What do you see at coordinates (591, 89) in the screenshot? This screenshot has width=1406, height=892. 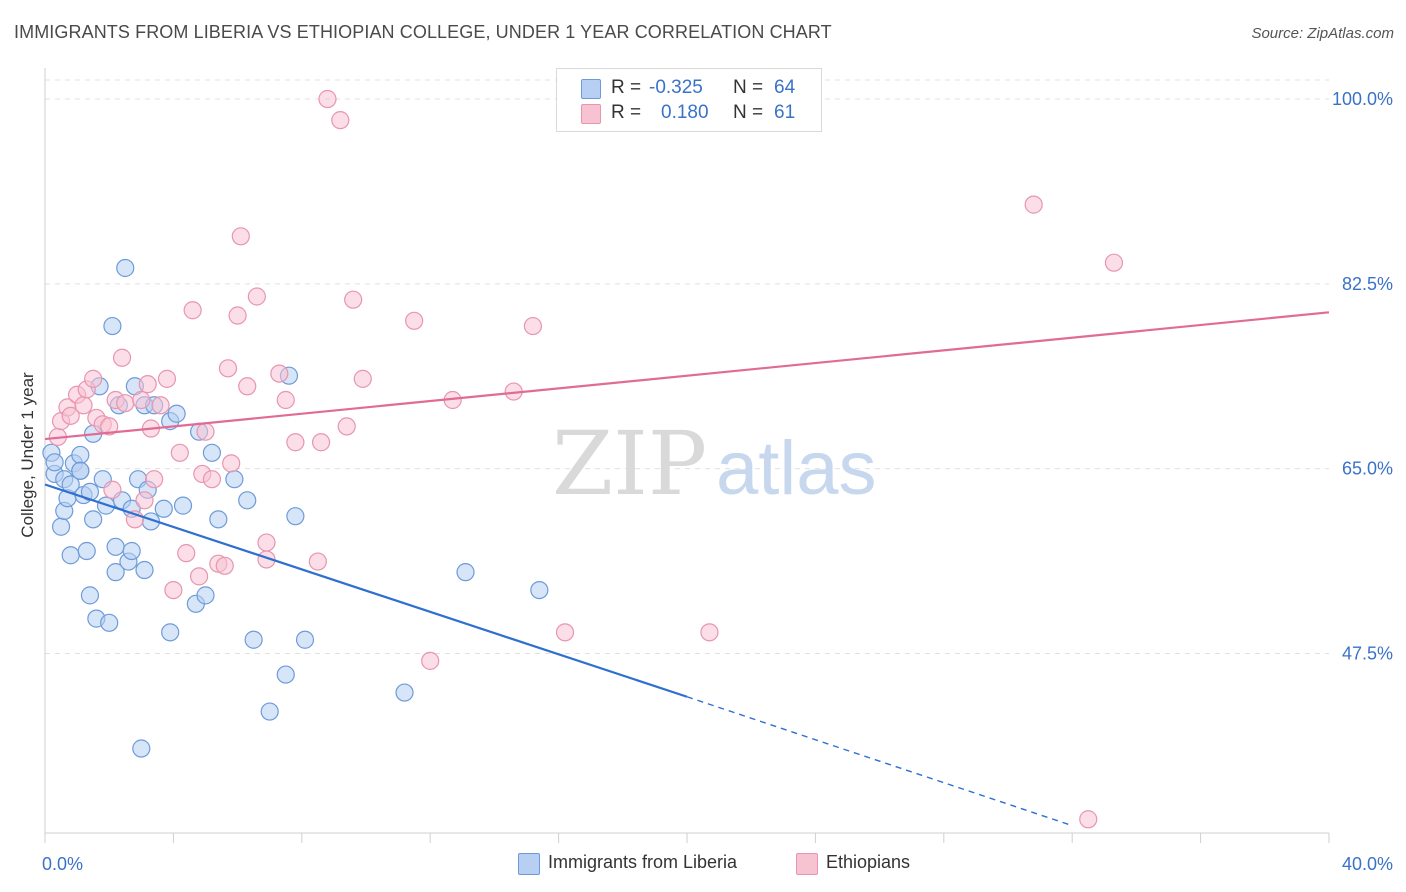 I see `legend-swatch-liberia` at bounding box center [591, 89].